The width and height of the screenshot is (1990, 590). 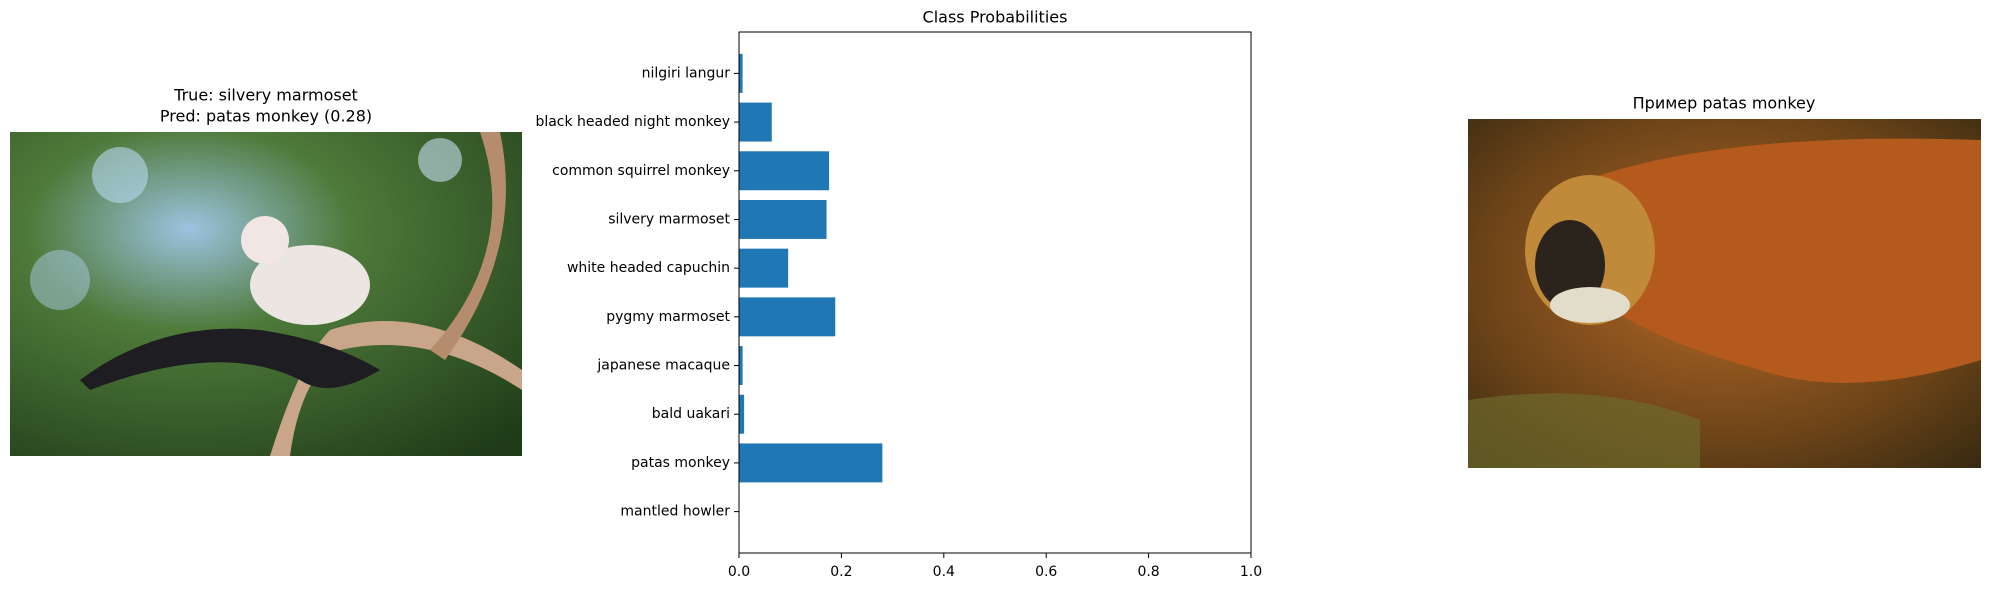 What do you see at coordinates (1148, 572) in the screenshot?
I see `x-tick-label: 0.8` at bounding box center [1148, 572].